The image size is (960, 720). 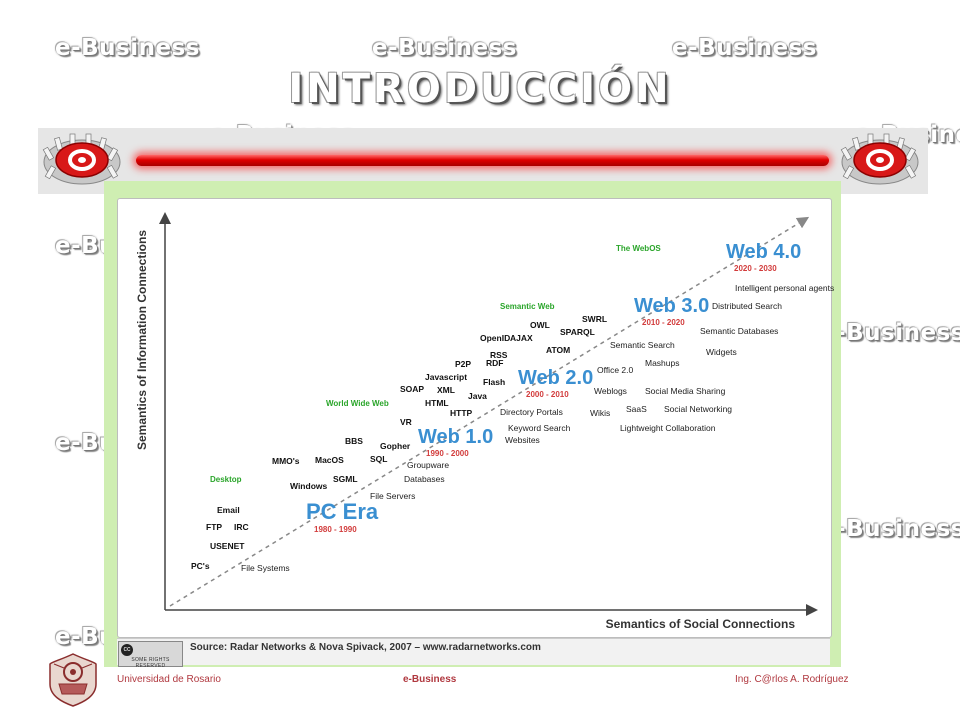 What do you see at coordinates (663, 322) in the screenshot?
I see `era-years: 2010 - 2020` at bounding box center [663, 322].